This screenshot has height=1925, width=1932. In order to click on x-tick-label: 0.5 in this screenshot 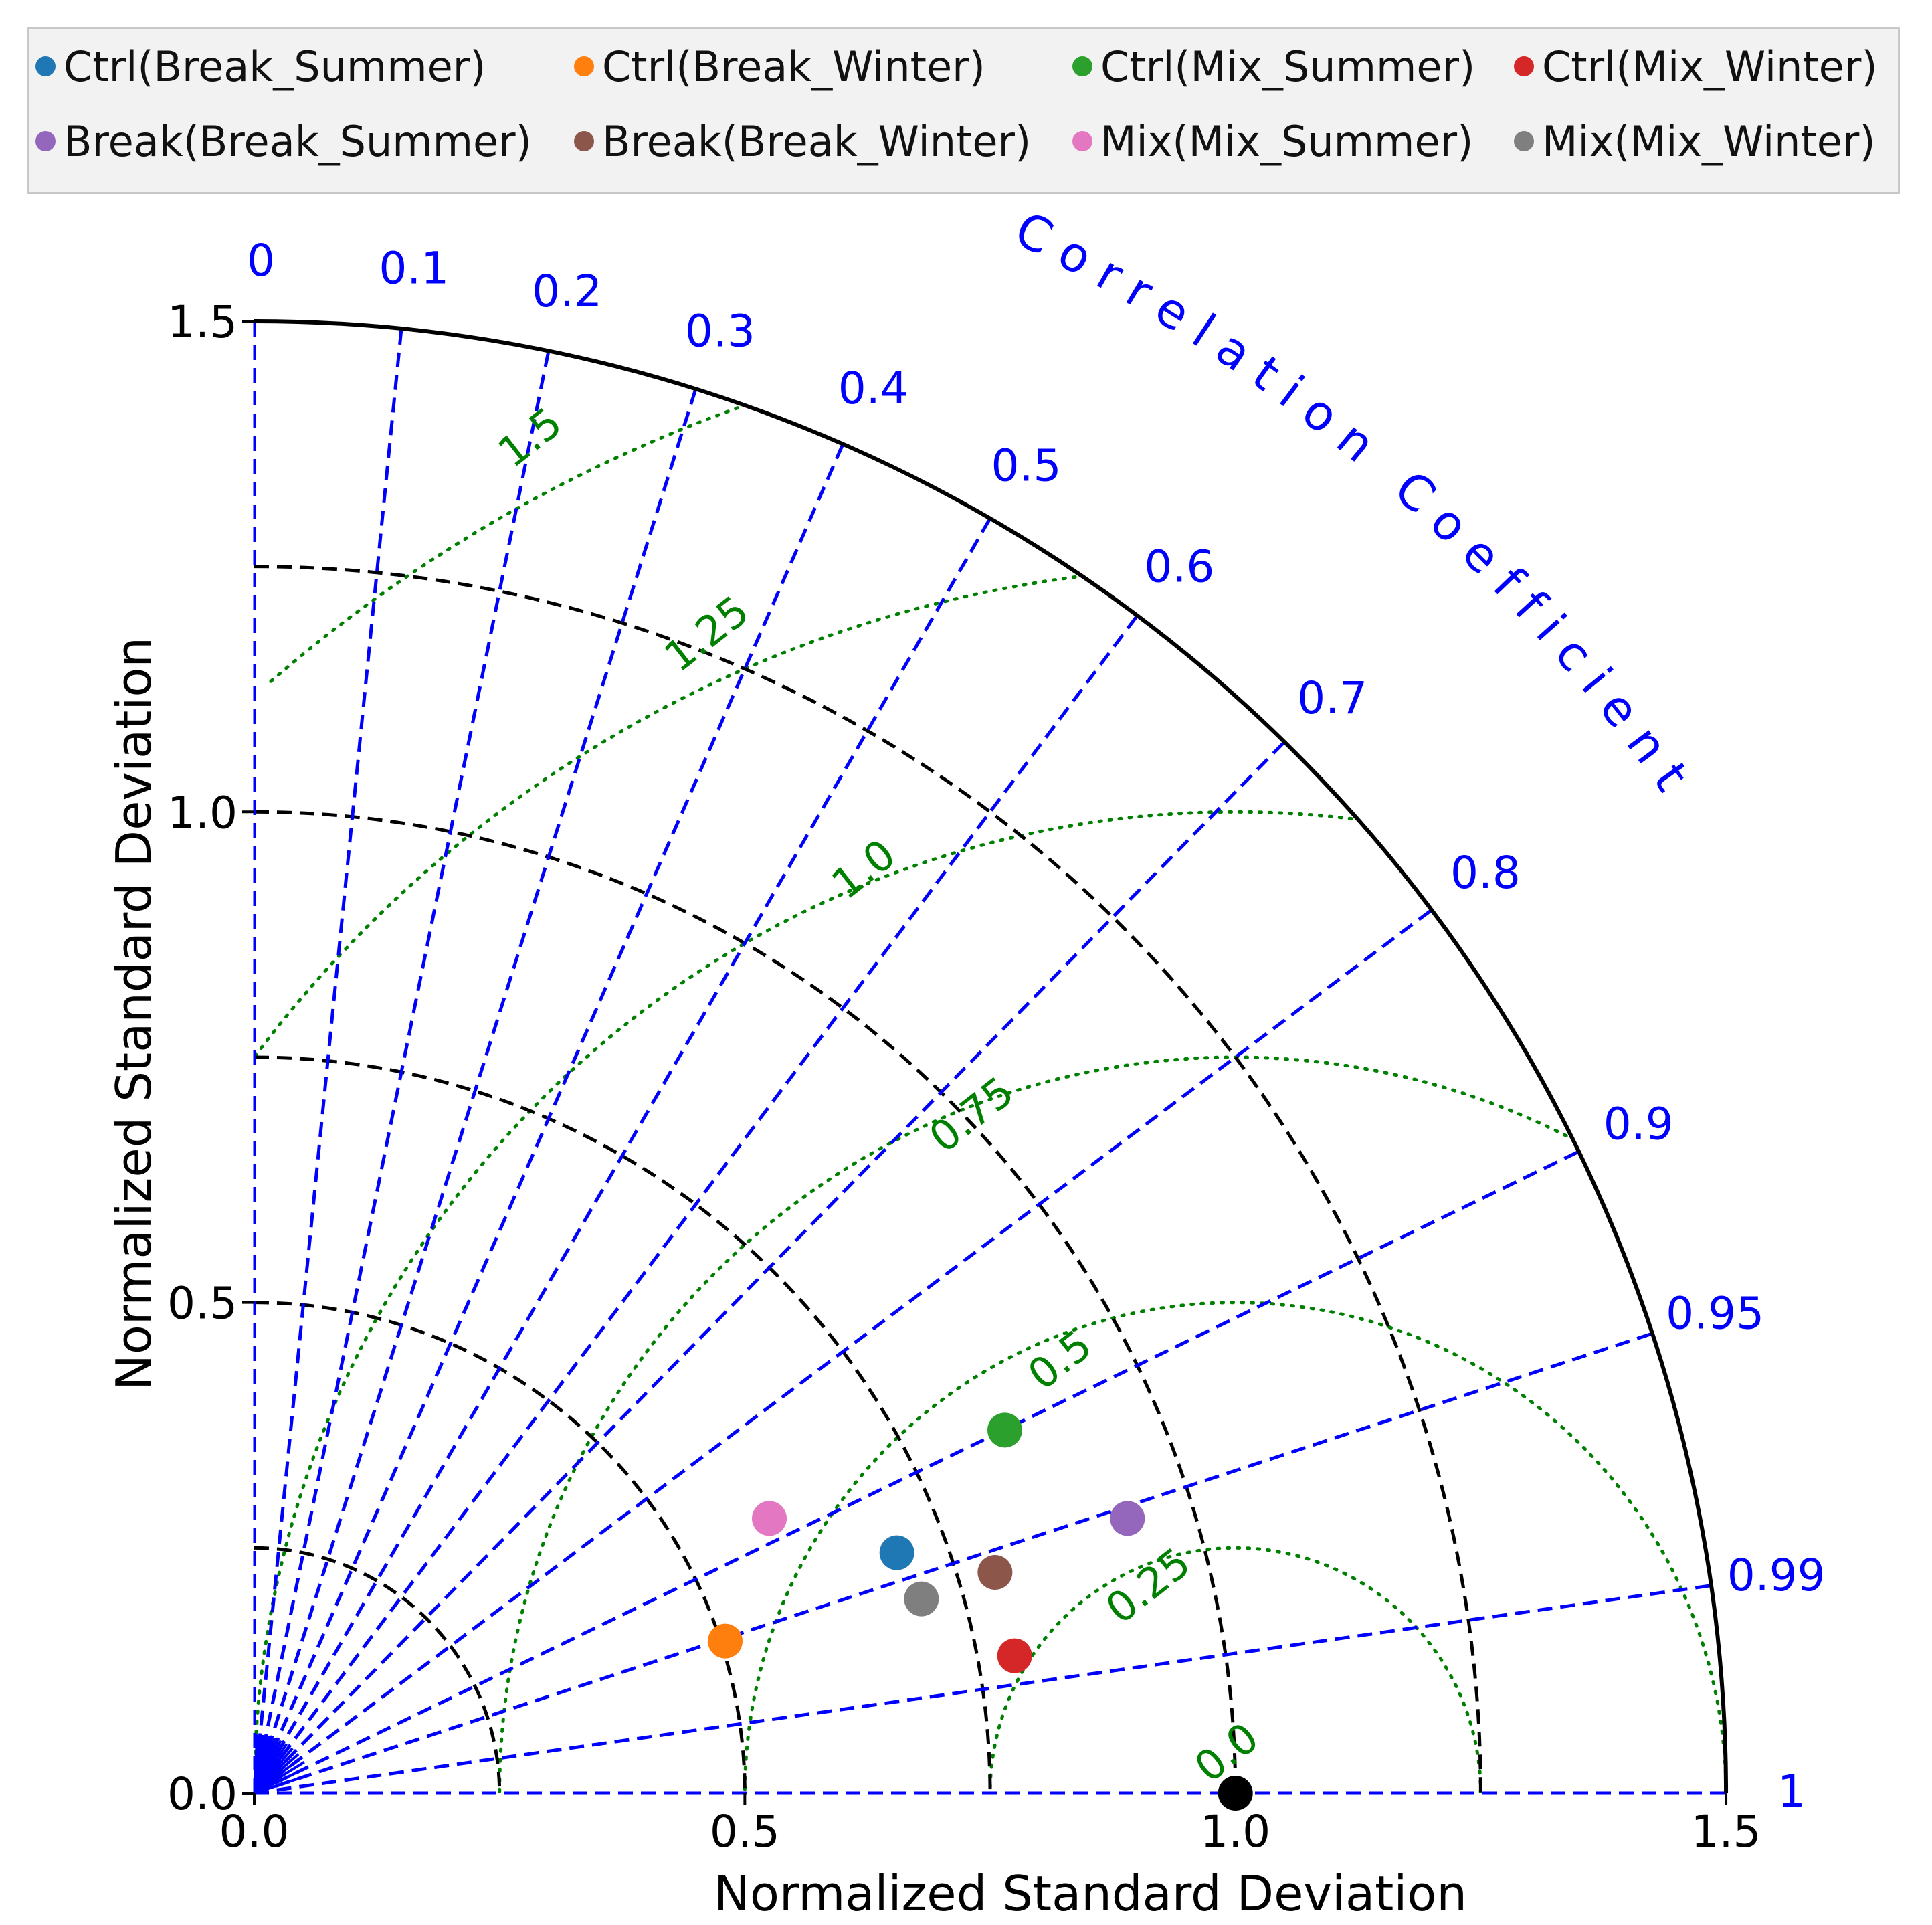, I will do `click(745, 1831)`.